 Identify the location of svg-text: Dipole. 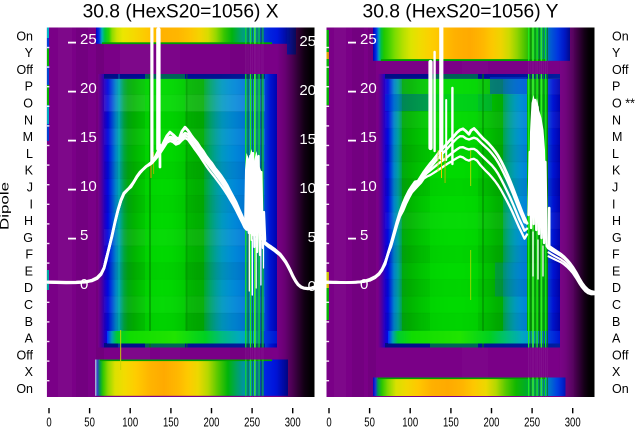
(6, 206).